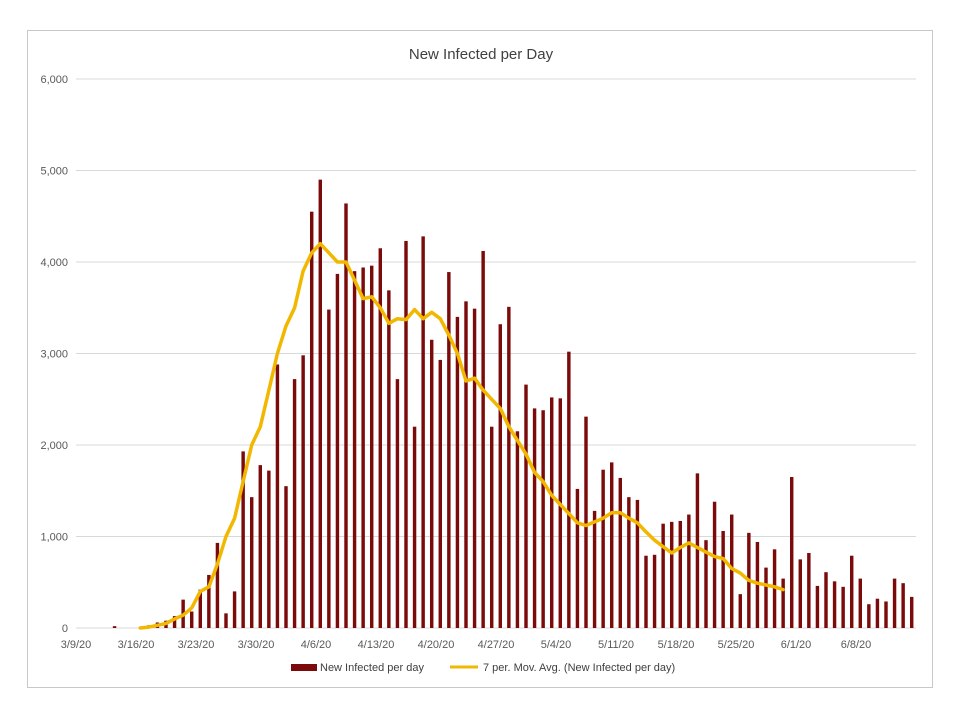 Image resolution: width=960 pixels, height=720 pixels. Describe the element at coordinates (54, 172) in the screenshot. I see `y-tick-label: 5,000` at that location.